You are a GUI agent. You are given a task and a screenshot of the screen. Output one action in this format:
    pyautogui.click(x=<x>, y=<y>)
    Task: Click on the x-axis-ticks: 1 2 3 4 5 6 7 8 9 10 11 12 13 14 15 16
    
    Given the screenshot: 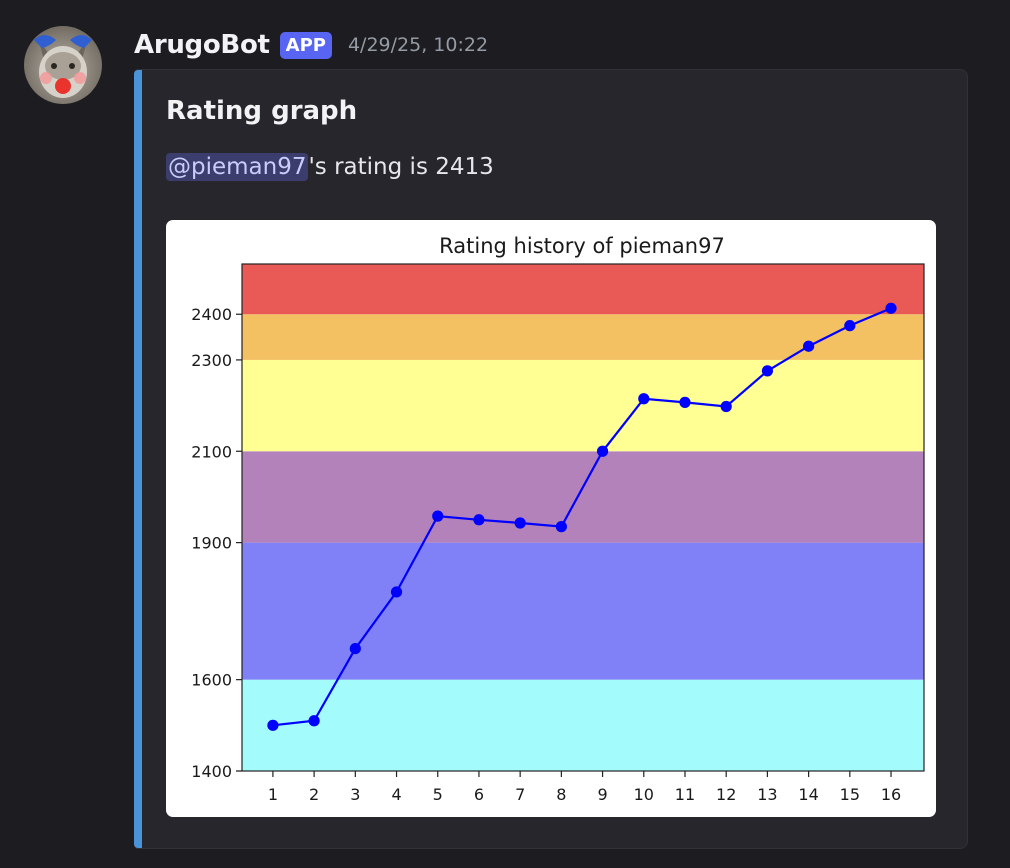 What is the action you would take?
    pyautogui.click(x=584, y=787)
    